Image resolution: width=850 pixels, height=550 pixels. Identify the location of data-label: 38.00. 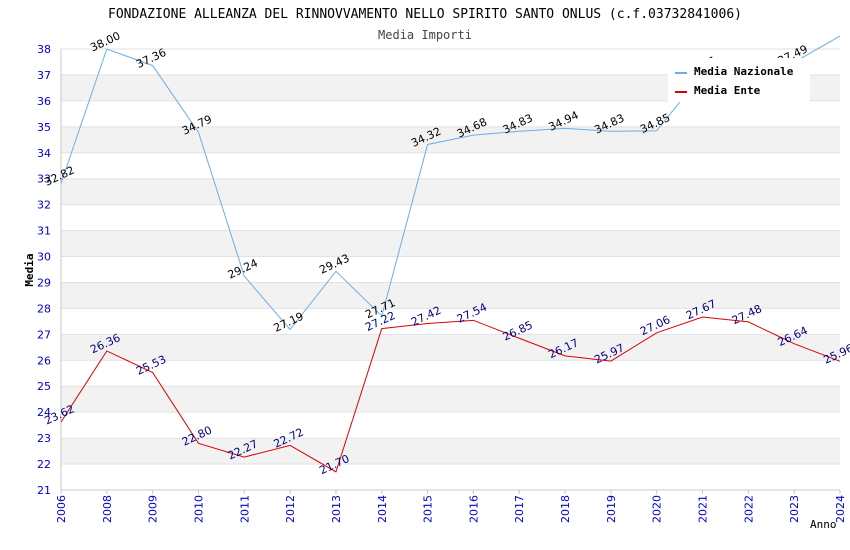
(105, 41).